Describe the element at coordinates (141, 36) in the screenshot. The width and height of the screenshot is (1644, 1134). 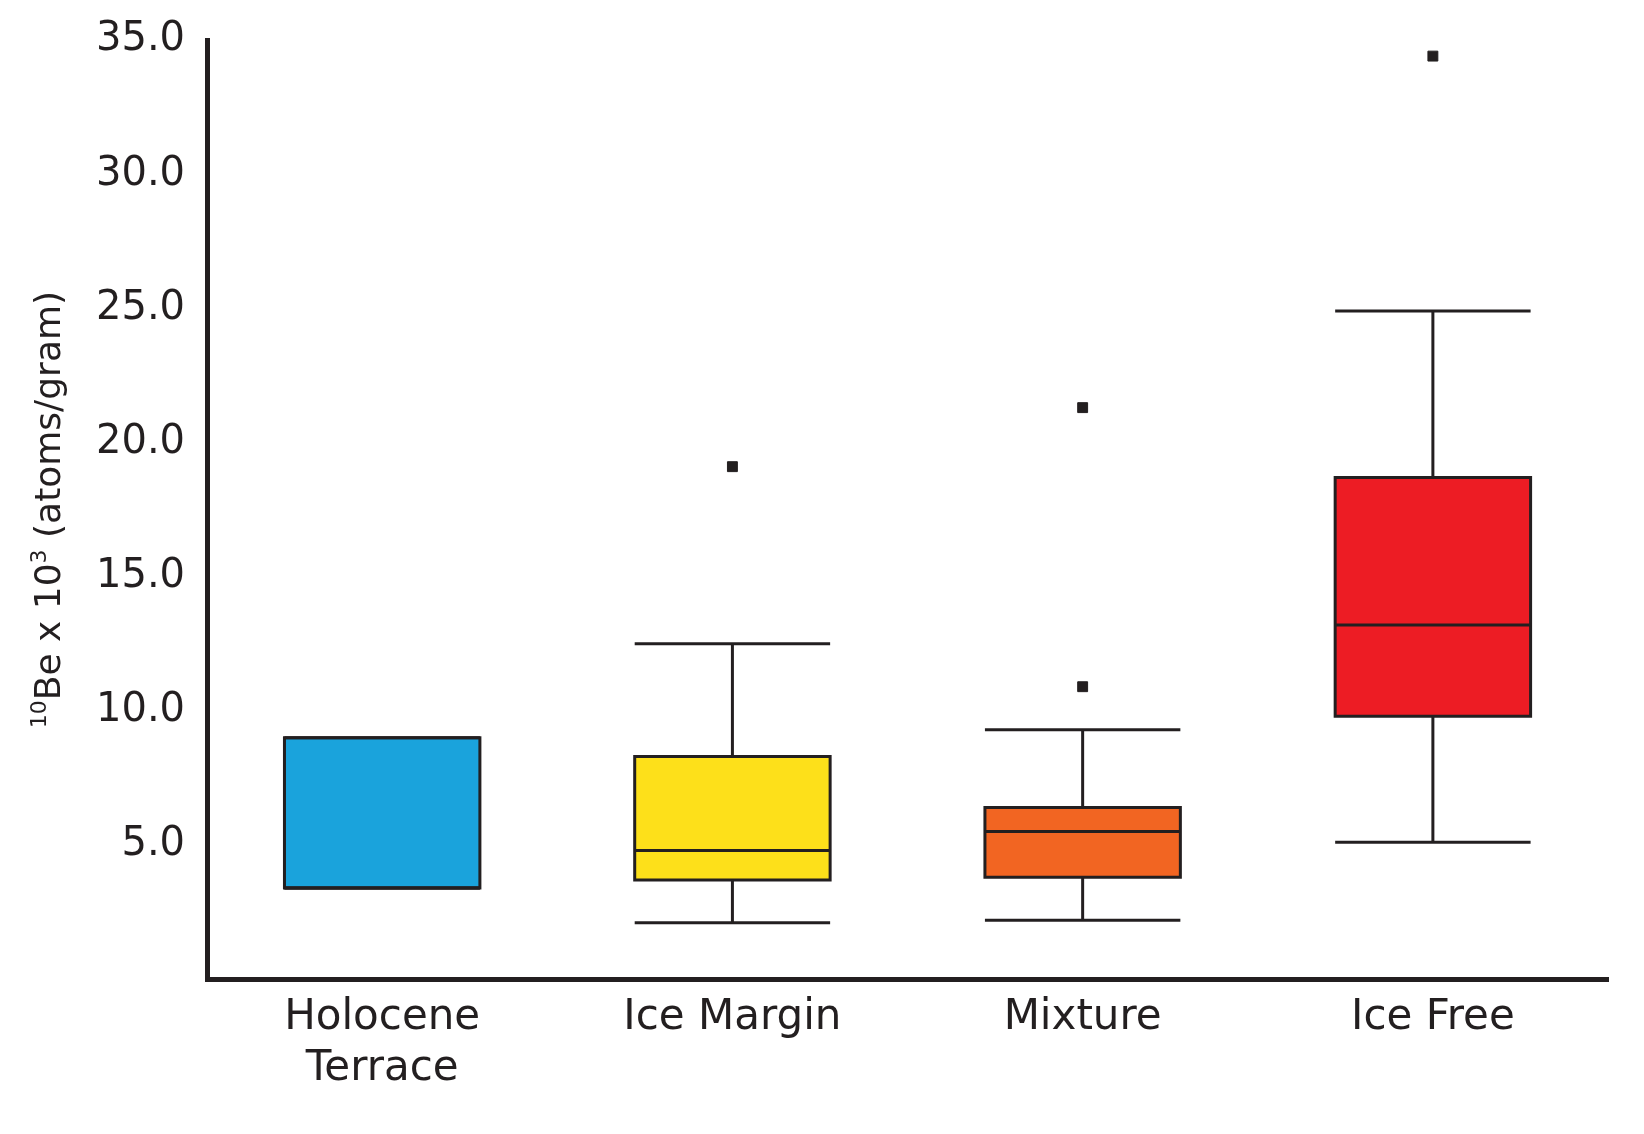
I see `y-tick-label: 35.0` at that location.